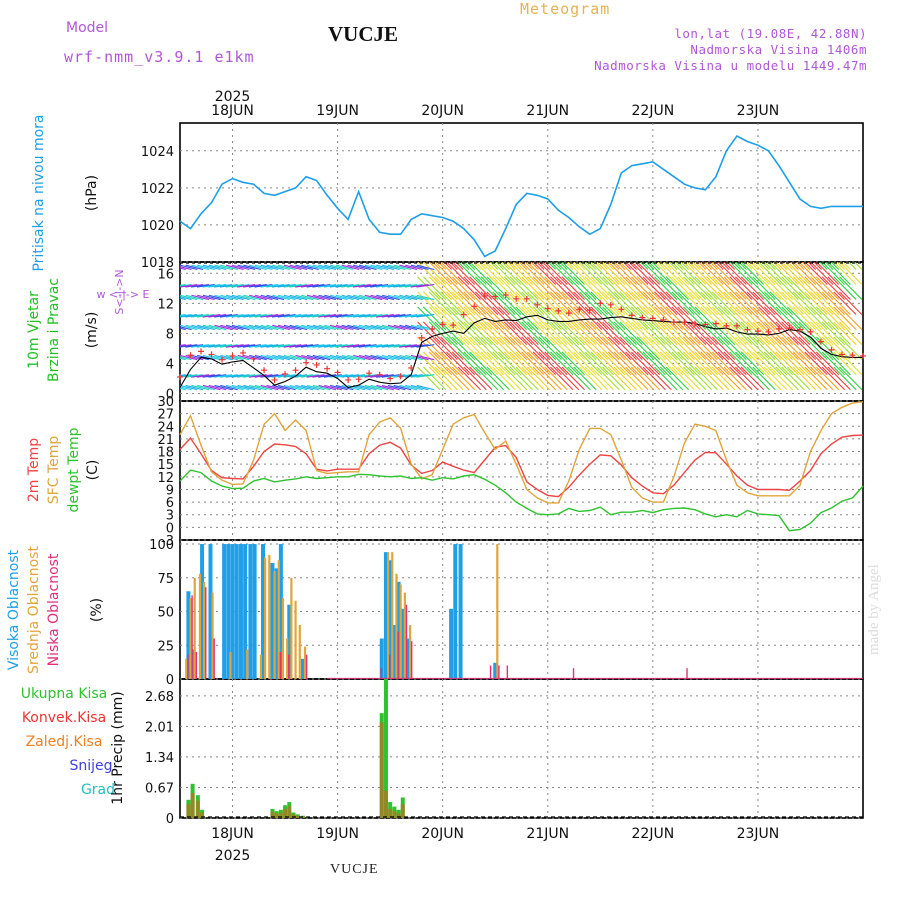 The height and width of the screenshot is (900, 900). What do you see at coordinates (34, 610) in the screenshot?
I see `cloud-mid-title: Srednja Oblacnost` at bounding box center [34, 610].